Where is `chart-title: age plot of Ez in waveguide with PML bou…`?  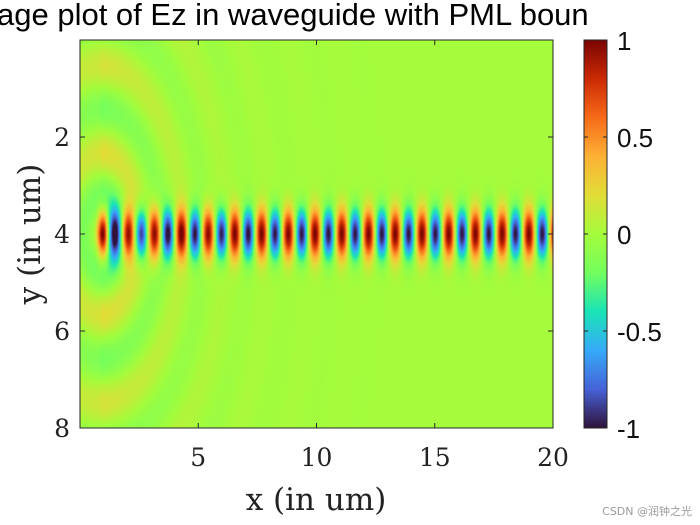
chart-title: age plot of Ez in waveguide with PML bou… is located at coordinates (294, 16).